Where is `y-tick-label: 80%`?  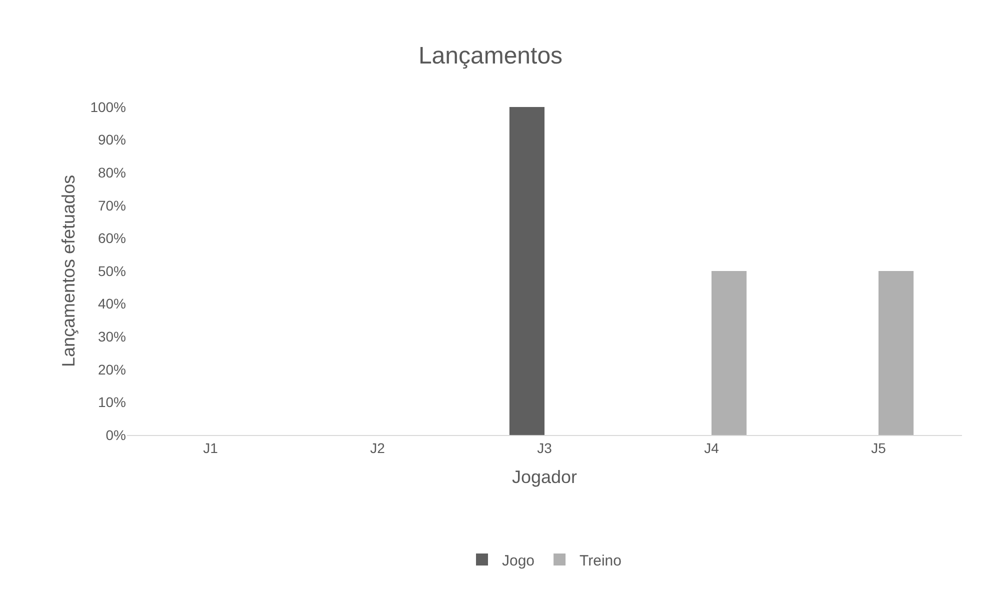 y-tick-label: 80% is located at coordinates (112, 172).